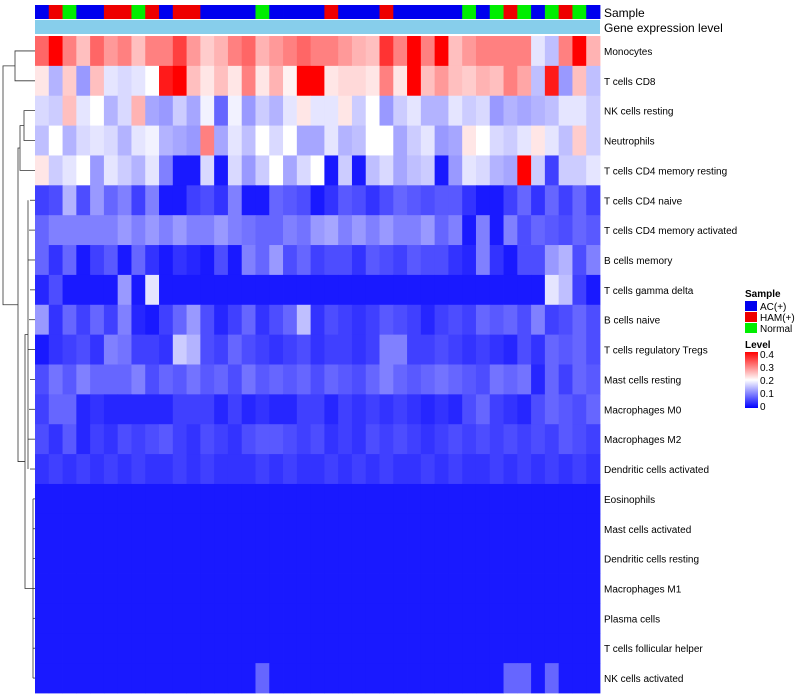 This screenshot has height=700, width=800. What do you see at coordinates (632, 619) in the screenshot?
I see `row-label: Plasma cells` at bounding box center [632, 619].